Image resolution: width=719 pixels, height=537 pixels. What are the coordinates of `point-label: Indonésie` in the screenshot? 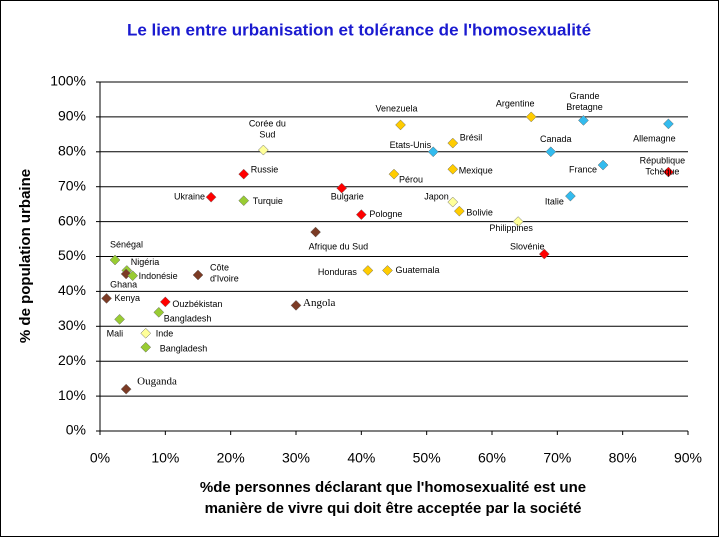 It's located at (158, 276).